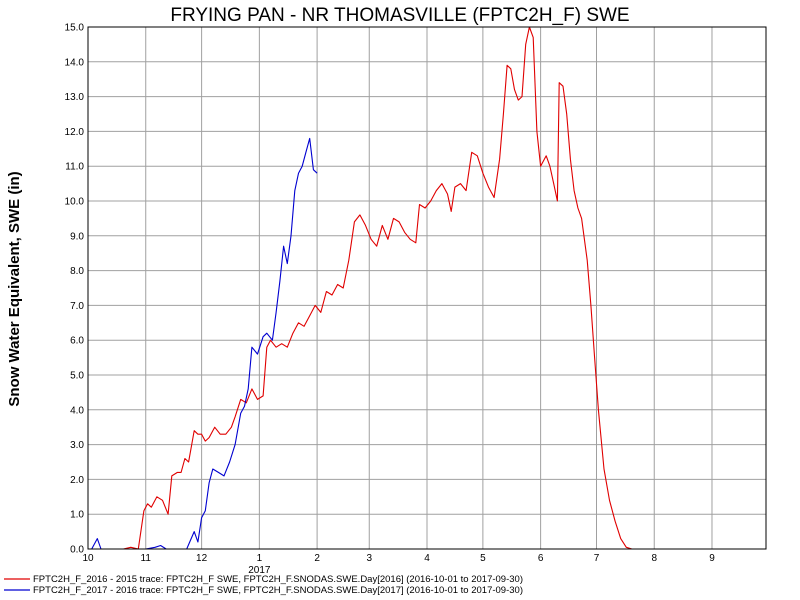  I want to click on y-tick-label: 14.0, so click(75, 62).